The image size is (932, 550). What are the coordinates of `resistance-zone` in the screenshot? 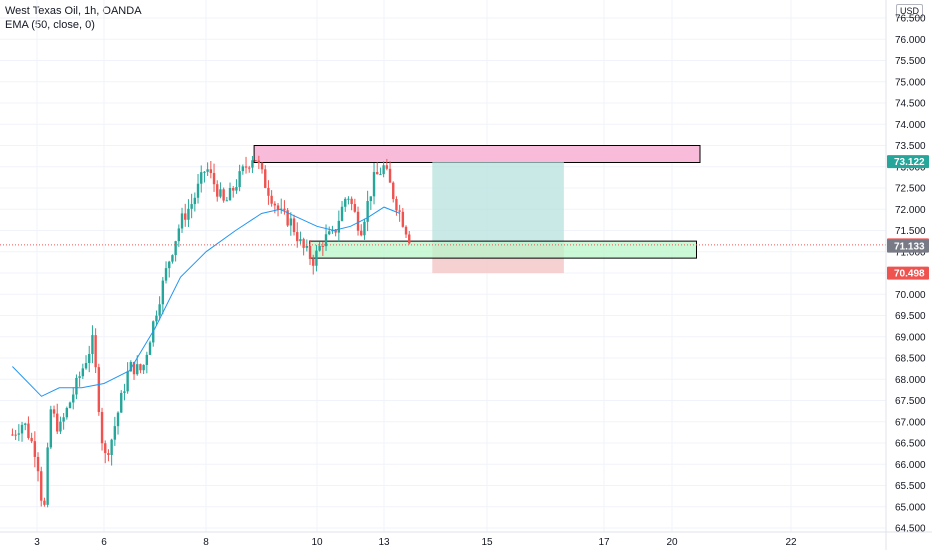 It's located at (477, 154).